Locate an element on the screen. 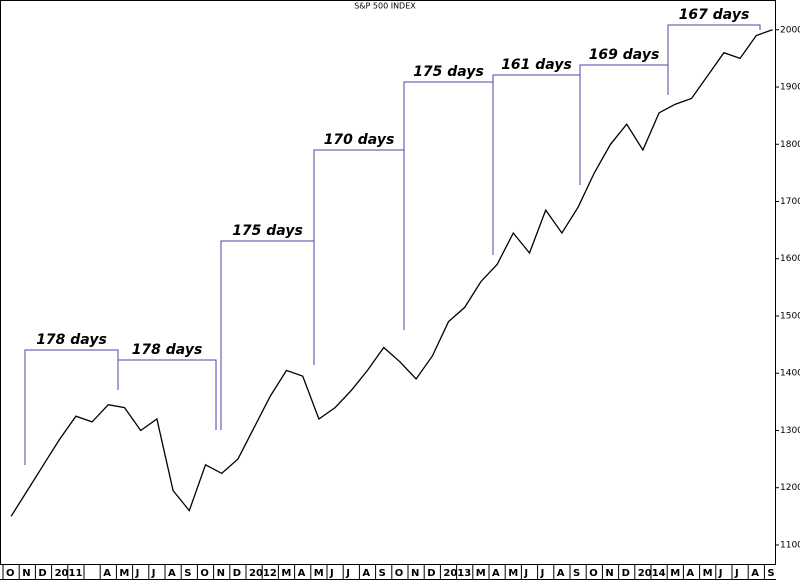 The image size is (800, 580). x-tick-label: 2013 is located at coordinates (457, 573).